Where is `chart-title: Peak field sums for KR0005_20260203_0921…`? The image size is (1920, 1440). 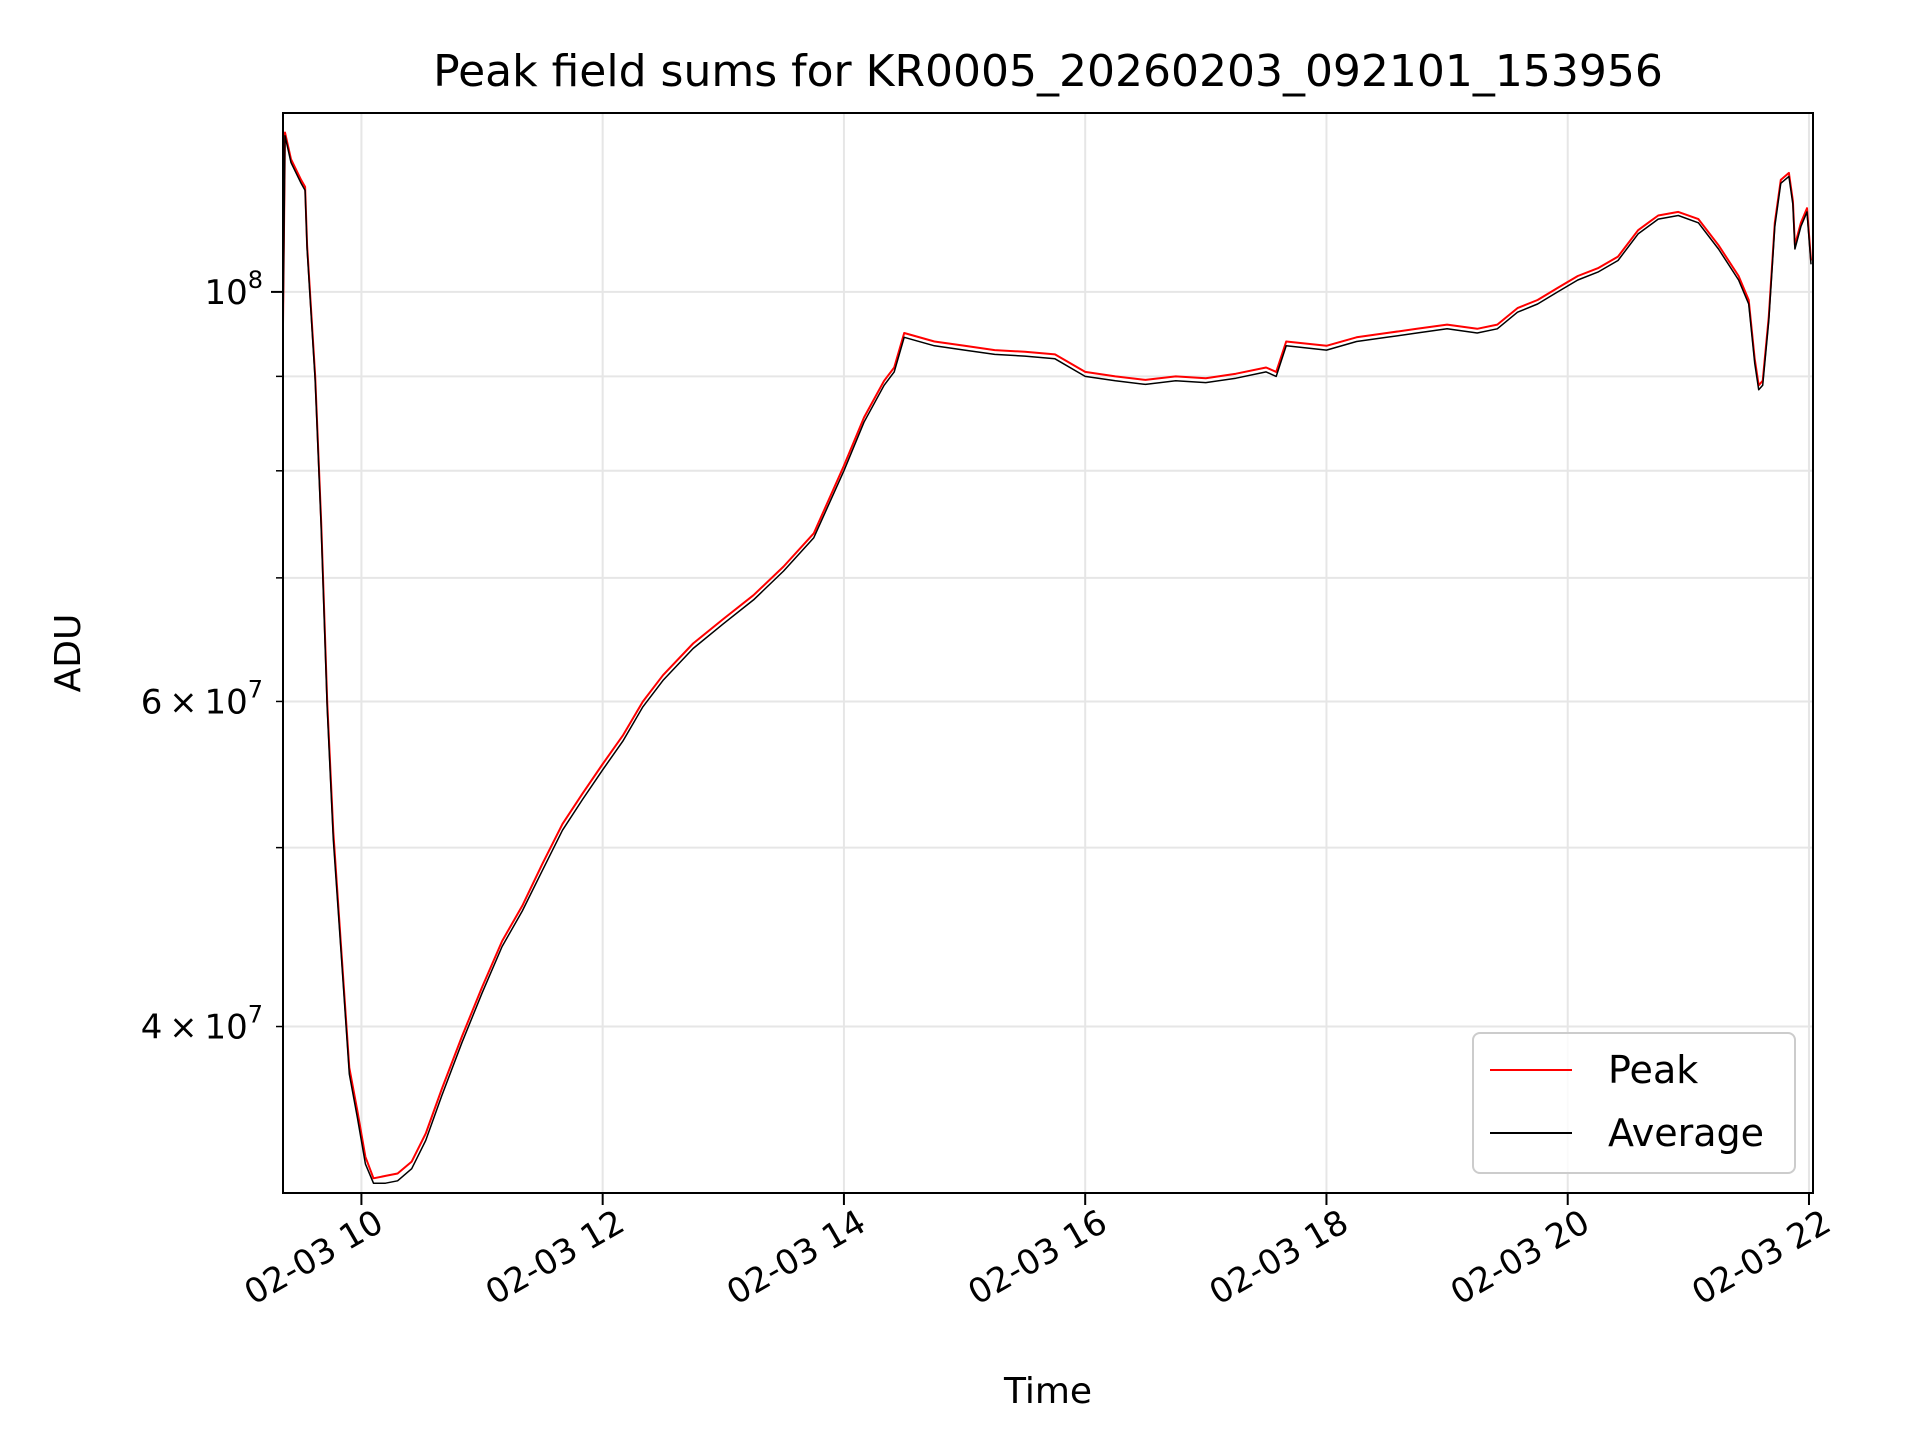 chart-title: Peak field sums for KR0005_20260203_0921… is located at coordinates (1048, 71).